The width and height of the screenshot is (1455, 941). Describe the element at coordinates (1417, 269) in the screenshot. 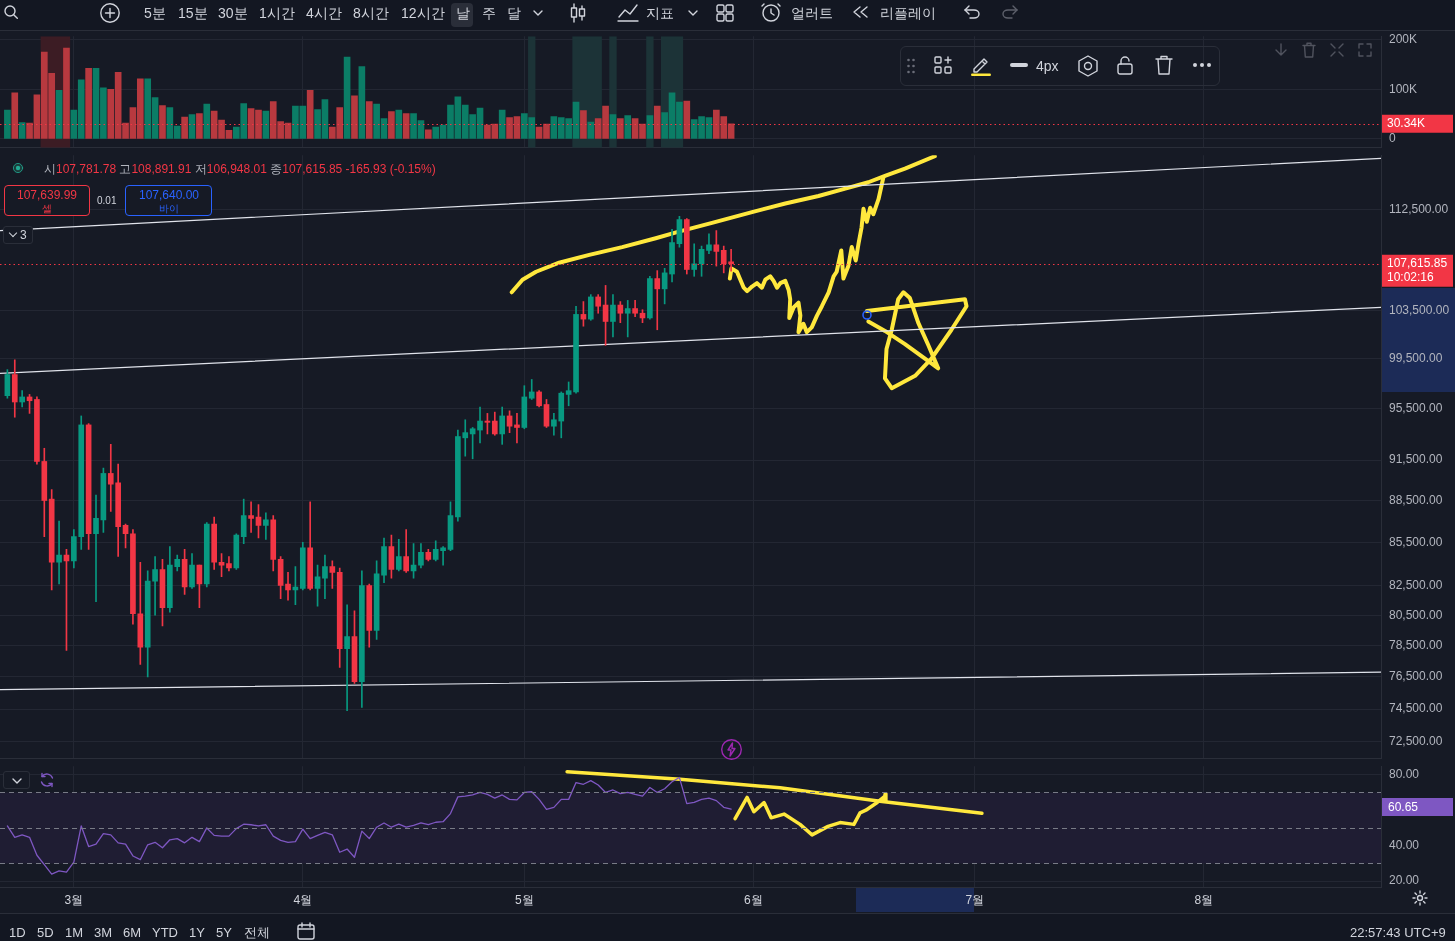

I see `ref-line-label: 107,615.85 10:02:16` at that location.